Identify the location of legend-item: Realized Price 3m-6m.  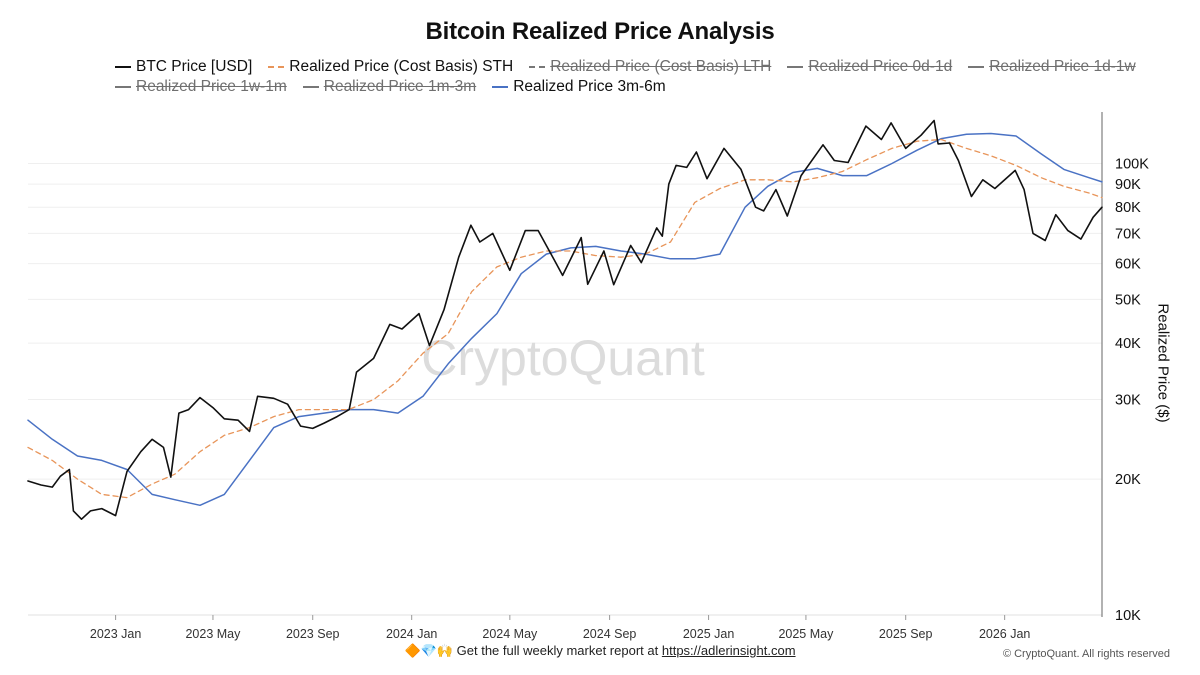
(579, 87).